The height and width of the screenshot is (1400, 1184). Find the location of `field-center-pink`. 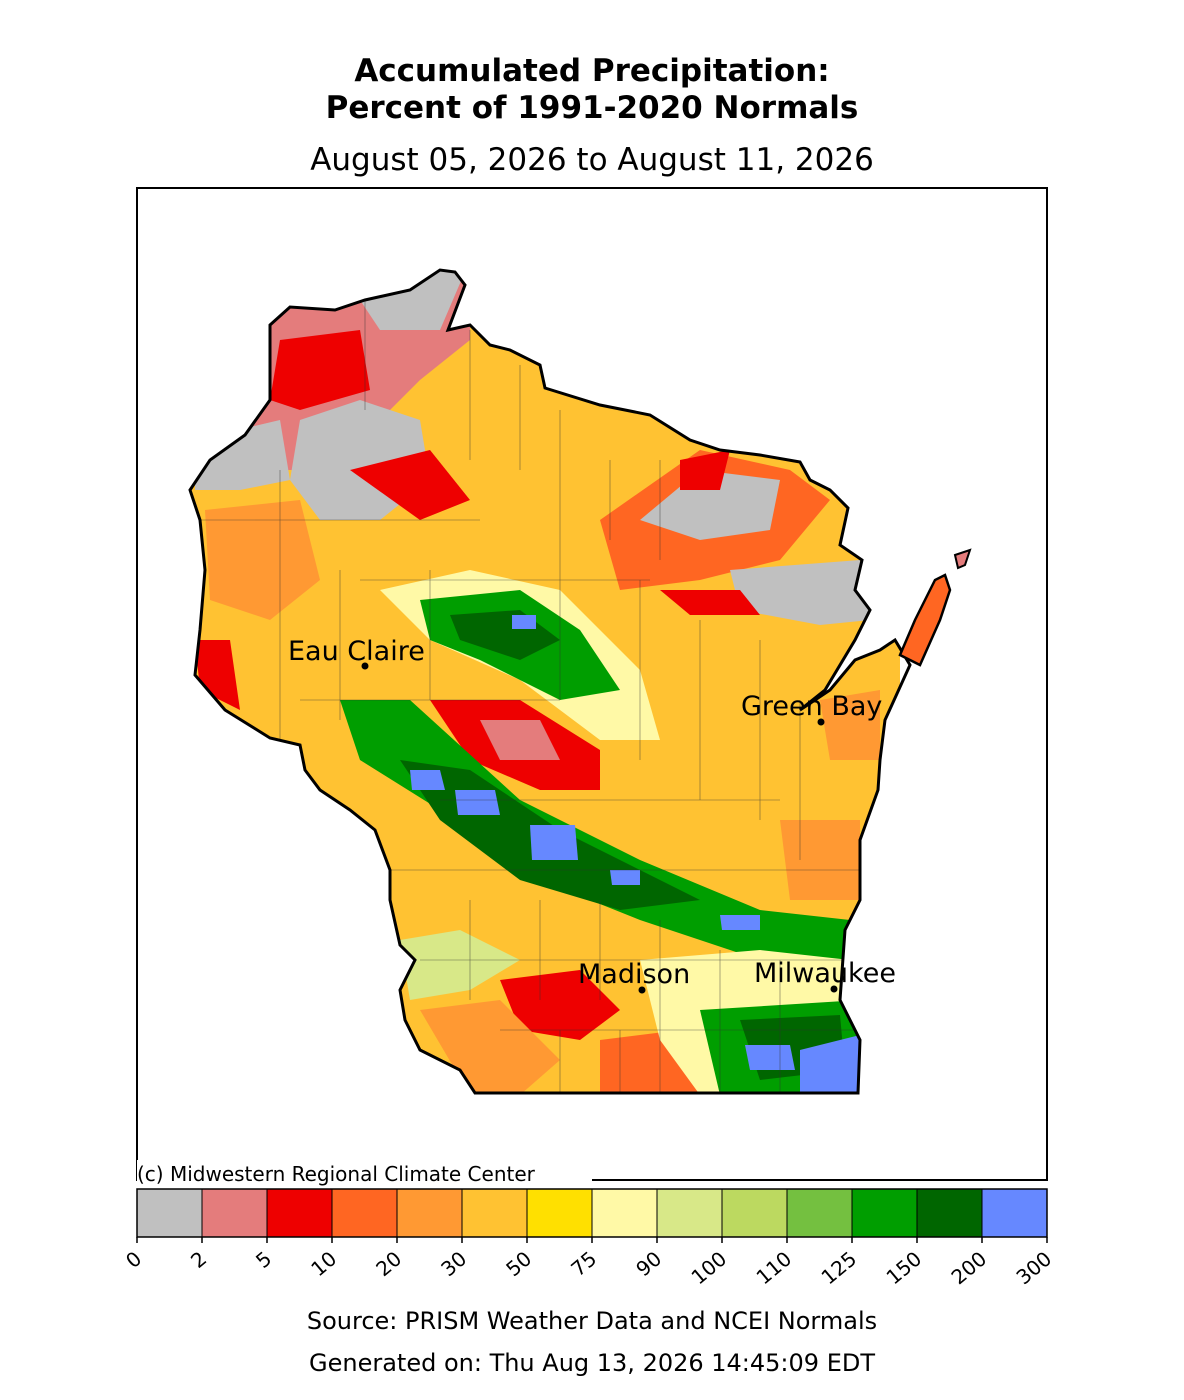

field-center-pink is located at coordinates (520, 740).